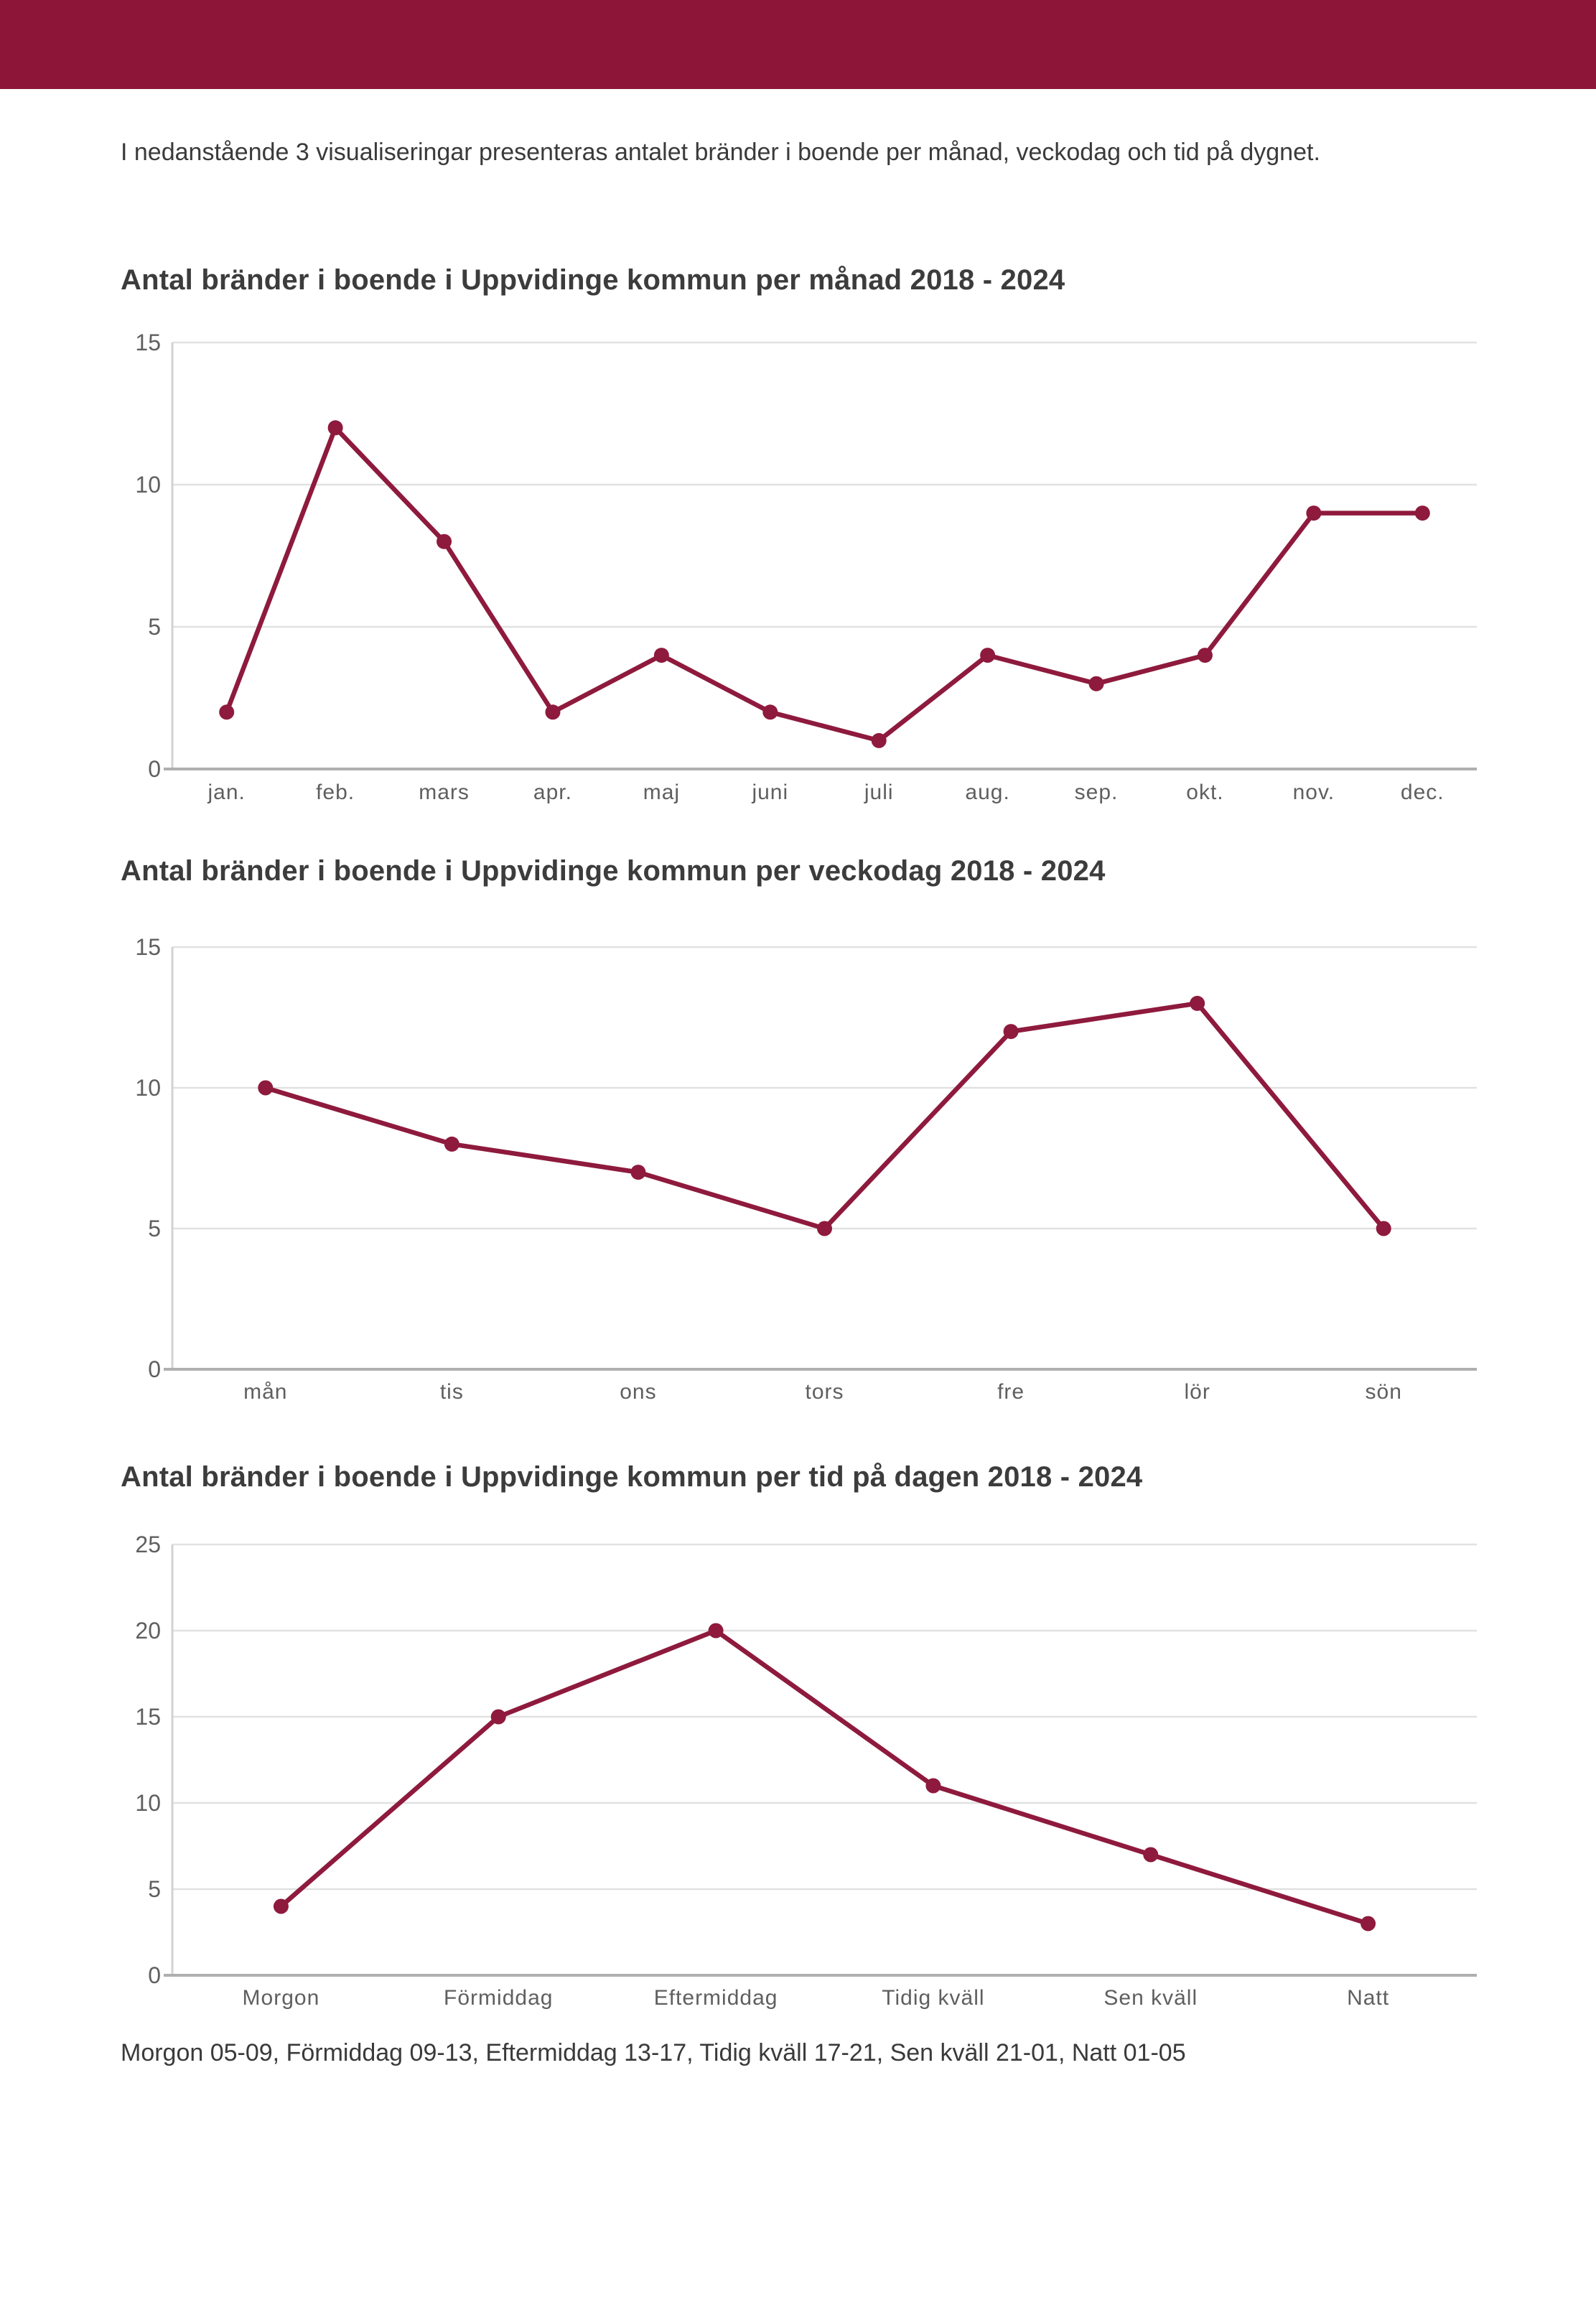 The height and width of the screenshot is (2307, 1596). Describe the element at coordinates (987, 792) in the screenshot. I see `x-axis-category-label: aug.` at that location.